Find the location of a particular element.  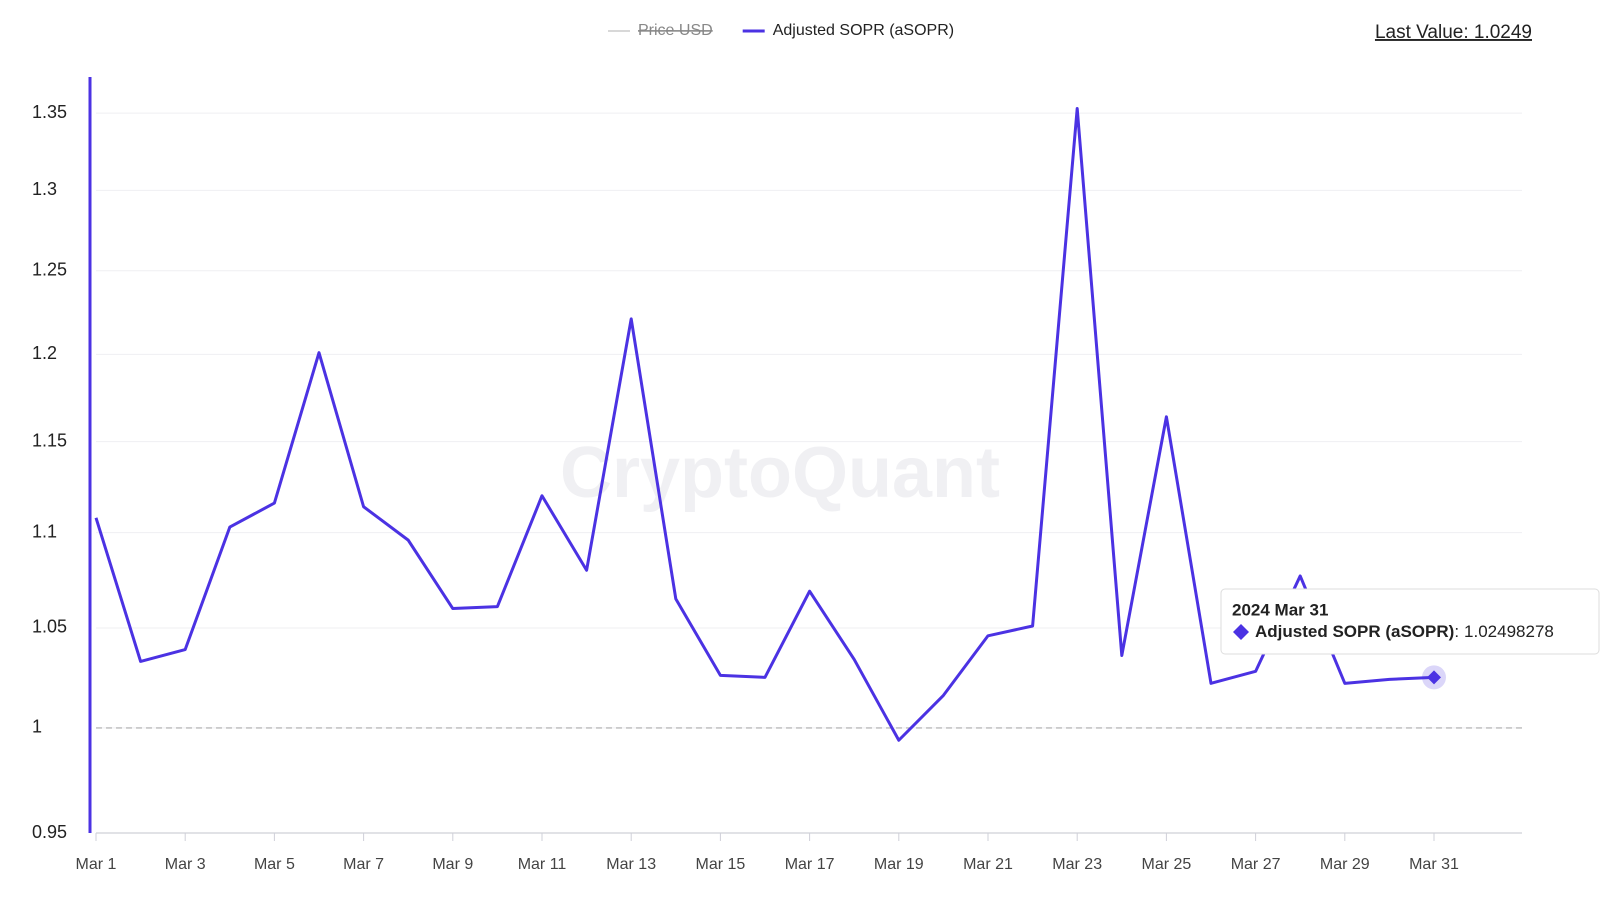

watermark: CryptoQuant is located at coordinates (780, 473).